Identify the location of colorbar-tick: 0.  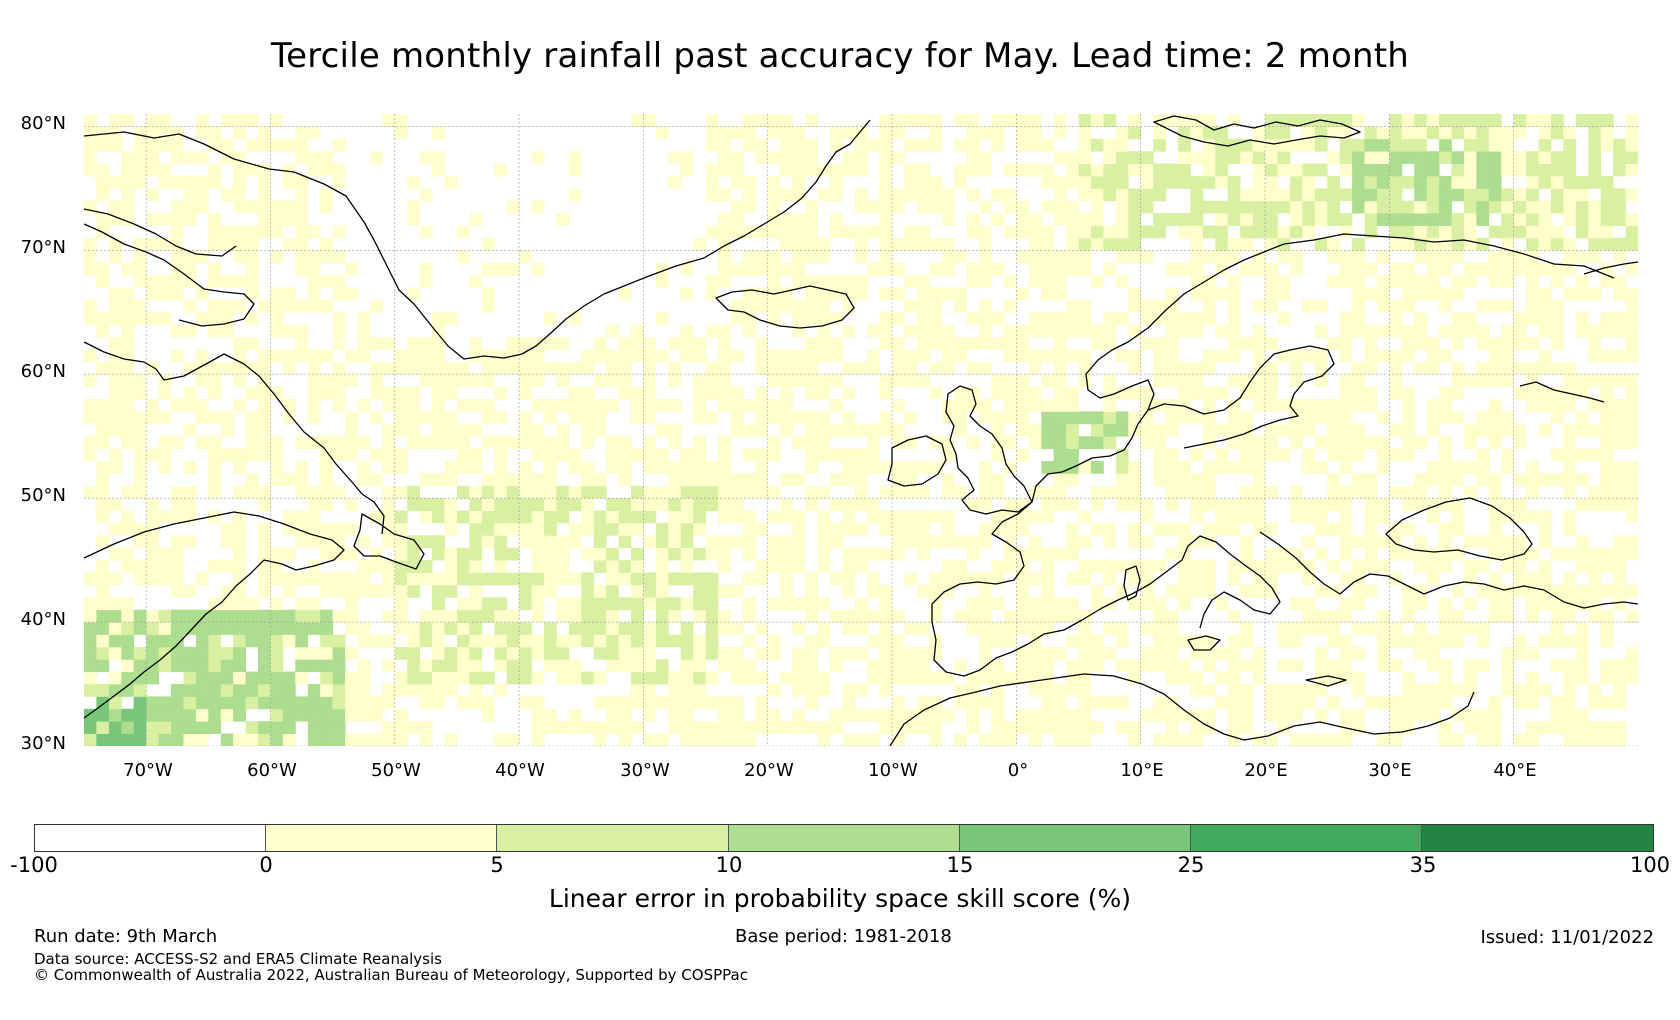
(266, 865).